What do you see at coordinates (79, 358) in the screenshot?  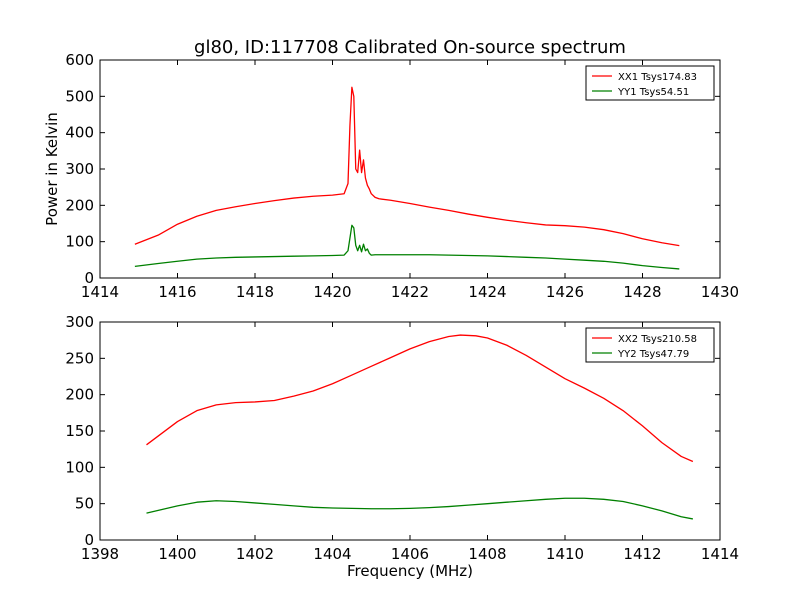 I see `y-tick-label: 250` at bounding box center [79, 358].